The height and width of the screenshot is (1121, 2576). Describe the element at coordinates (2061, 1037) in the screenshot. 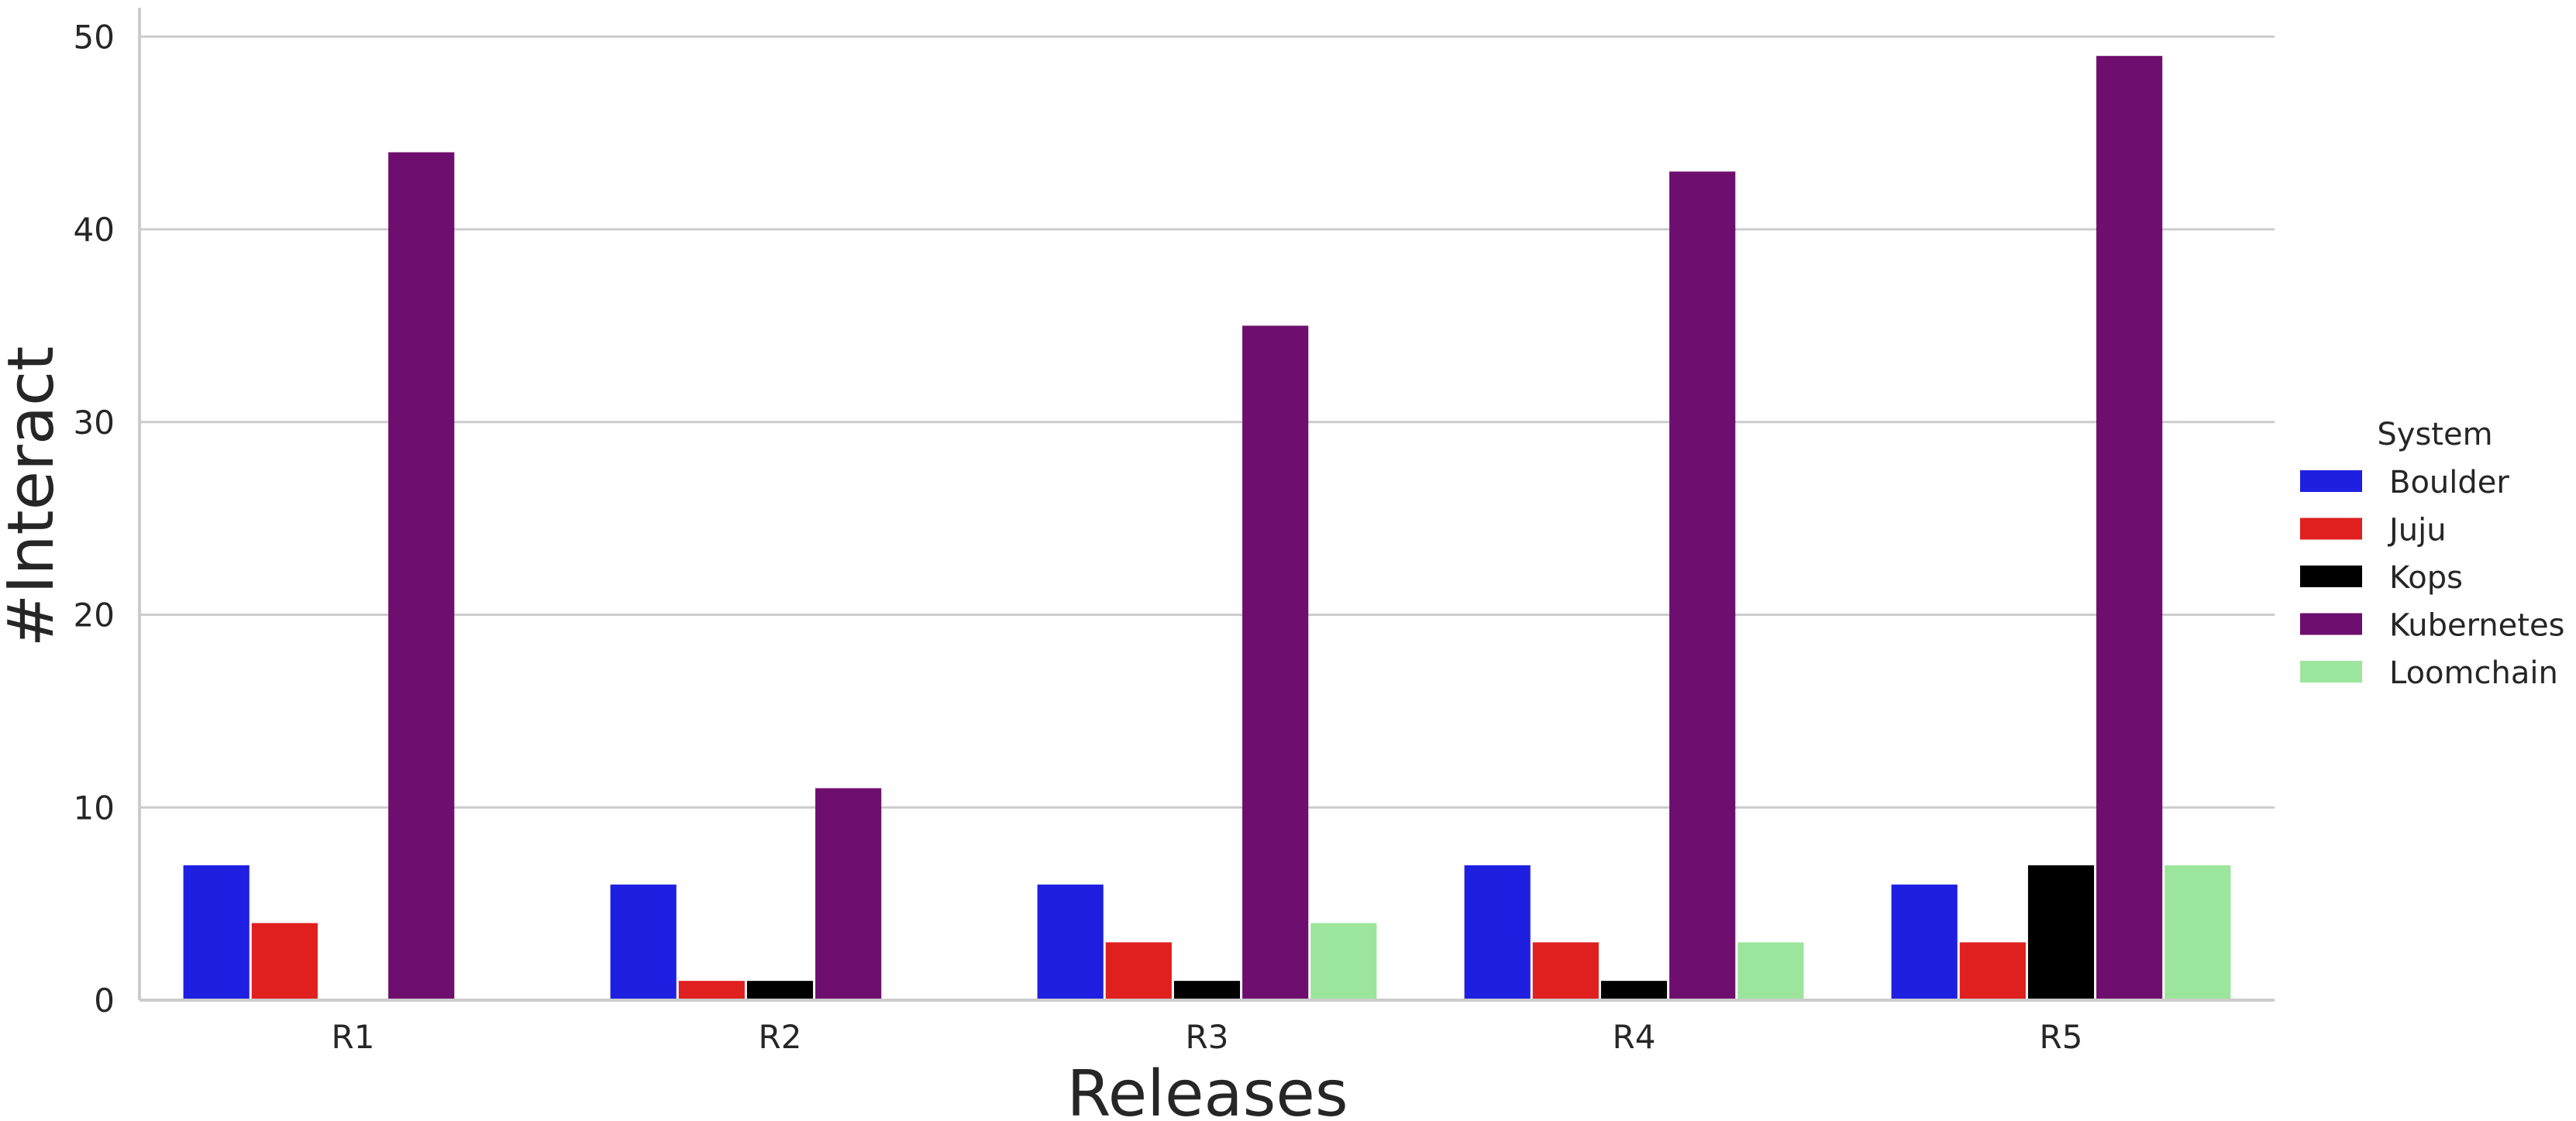

I see `x-tick-label: R5` at that location.